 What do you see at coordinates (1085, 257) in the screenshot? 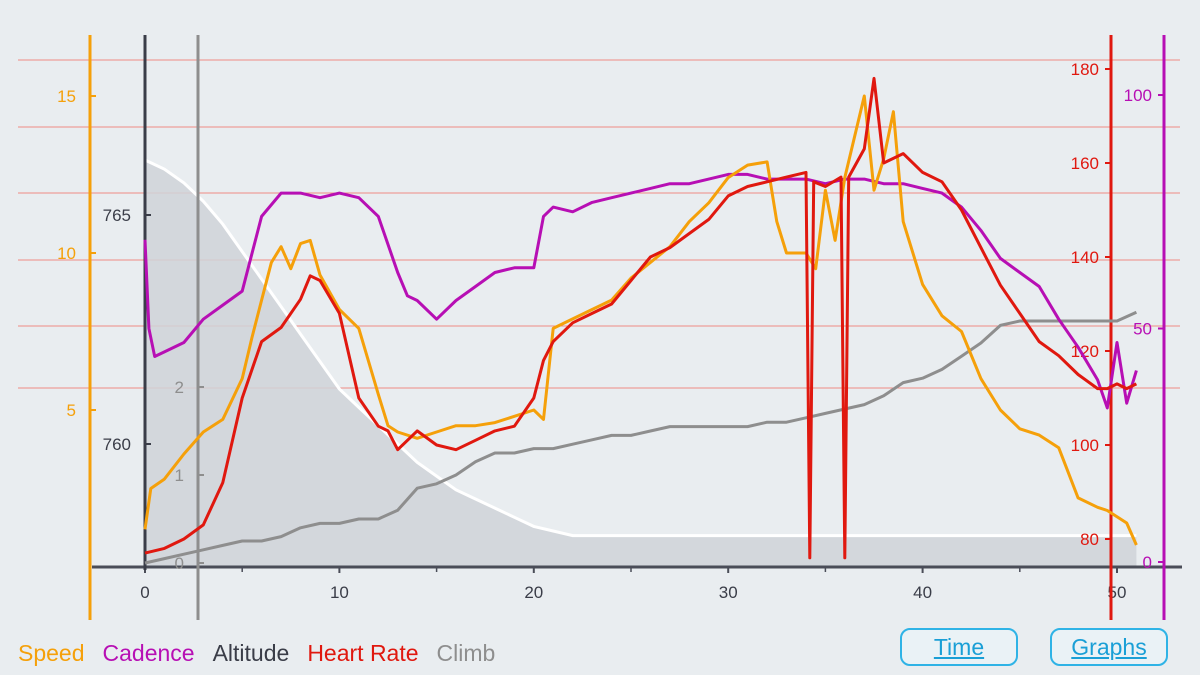
I see `heart_rate-tick-label: 140` at bounding box center [1085, 257].